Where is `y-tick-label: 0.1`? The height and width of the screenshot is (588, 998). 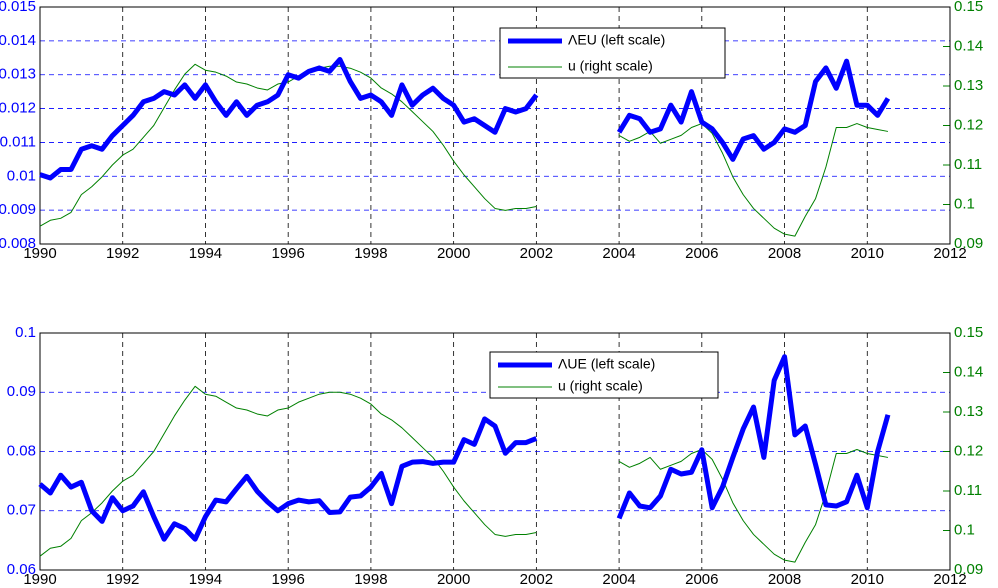 y-tick-label: 0.1 is located at coordinates (25, 332).